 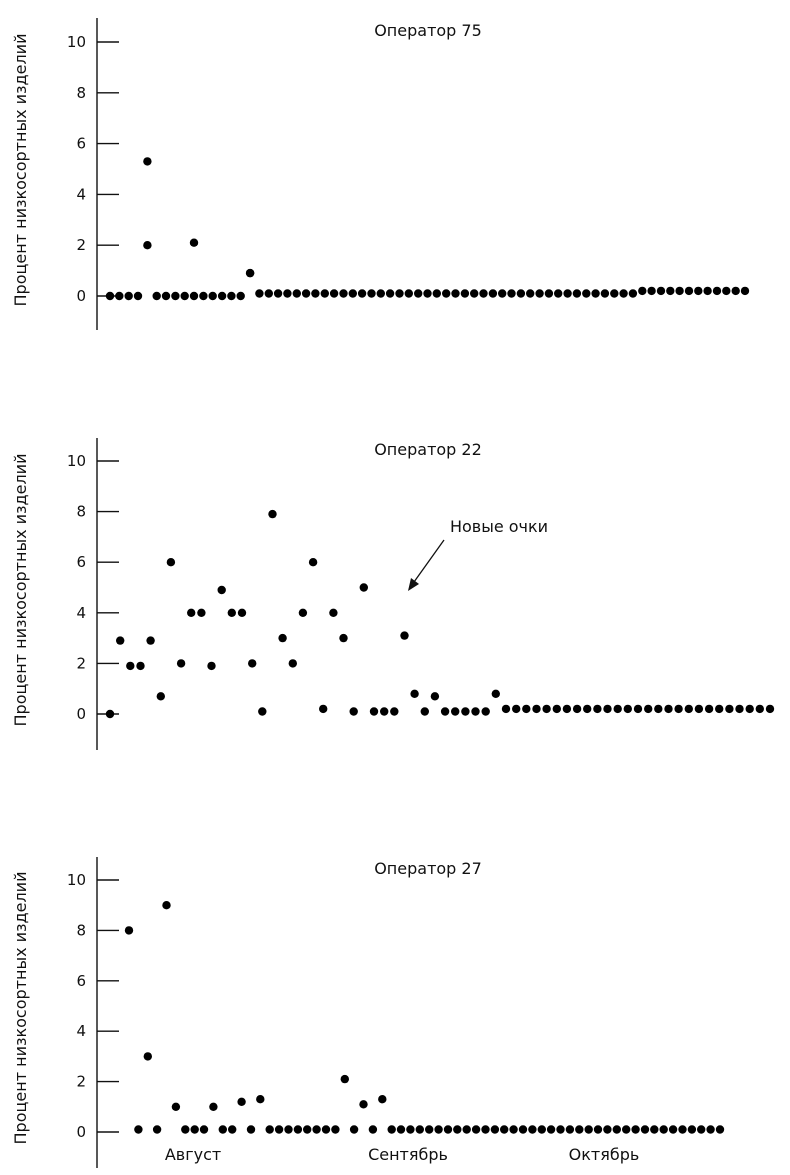 I want to click on annotation-arrow-head, so click(x=413, y=584).